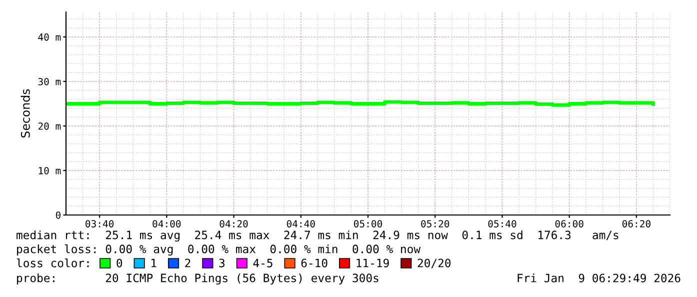  What do you see at coordinates (49, 37) in the screenshot?
I see `y-tick-label: 40 m` at bounding box center [49, 37].